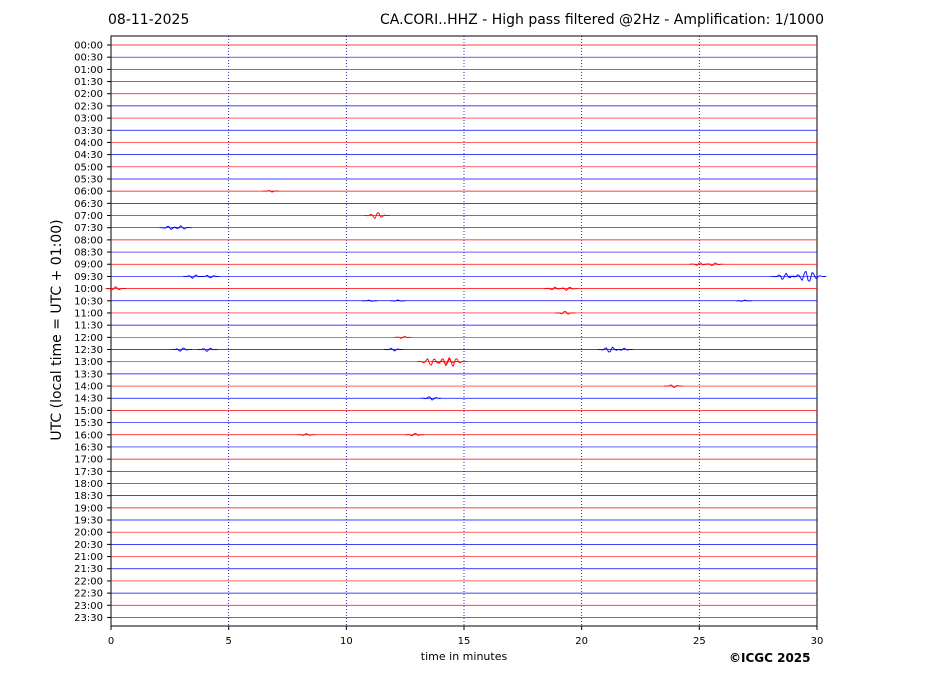 The image size is (927, 696). I want to click on y-tick-label: 10:00, so click(88, 289).